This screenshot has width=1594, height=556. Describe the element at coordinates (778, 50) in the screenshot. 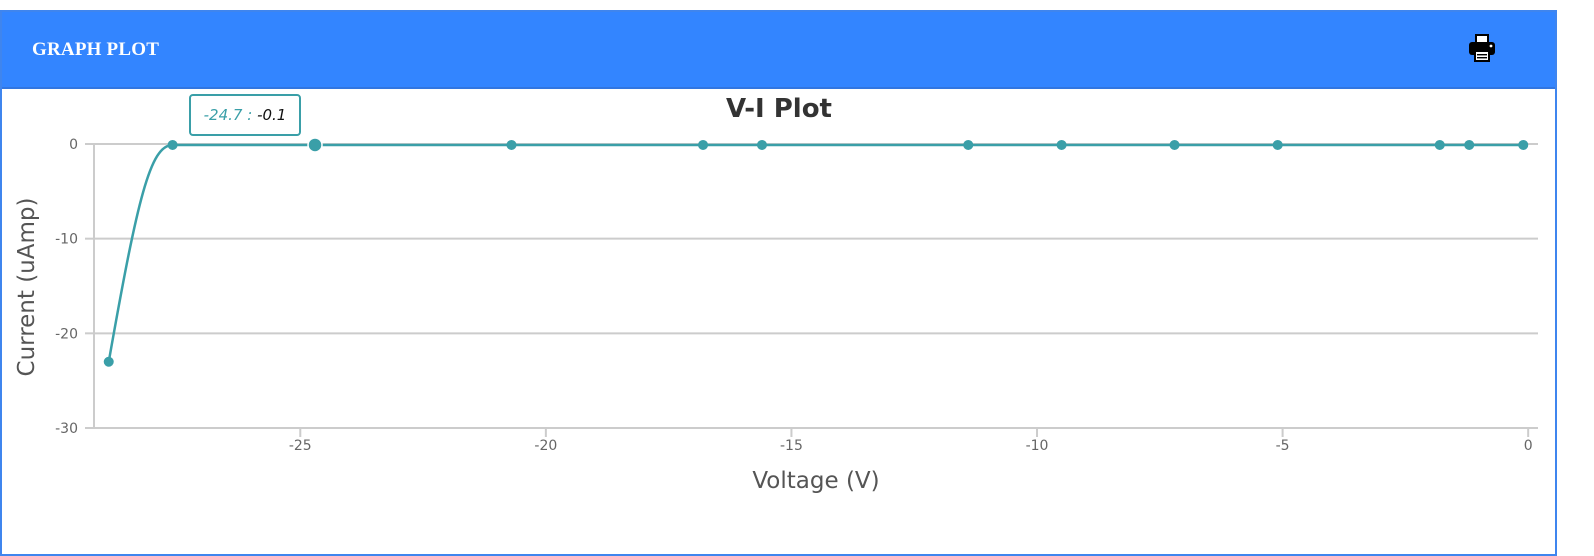

I see `panel-header: GRAPH PLOT` at that location.